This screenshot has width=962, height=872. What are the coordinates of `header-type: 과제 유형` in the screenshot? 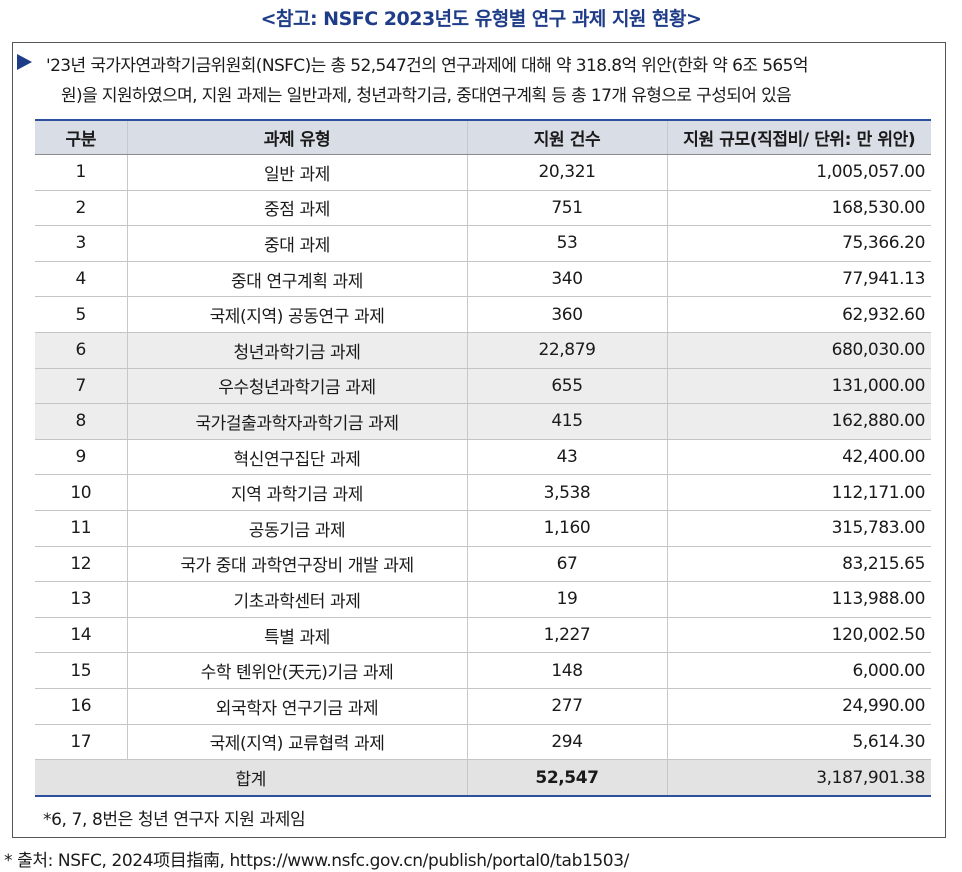 It's located at (296, 137).